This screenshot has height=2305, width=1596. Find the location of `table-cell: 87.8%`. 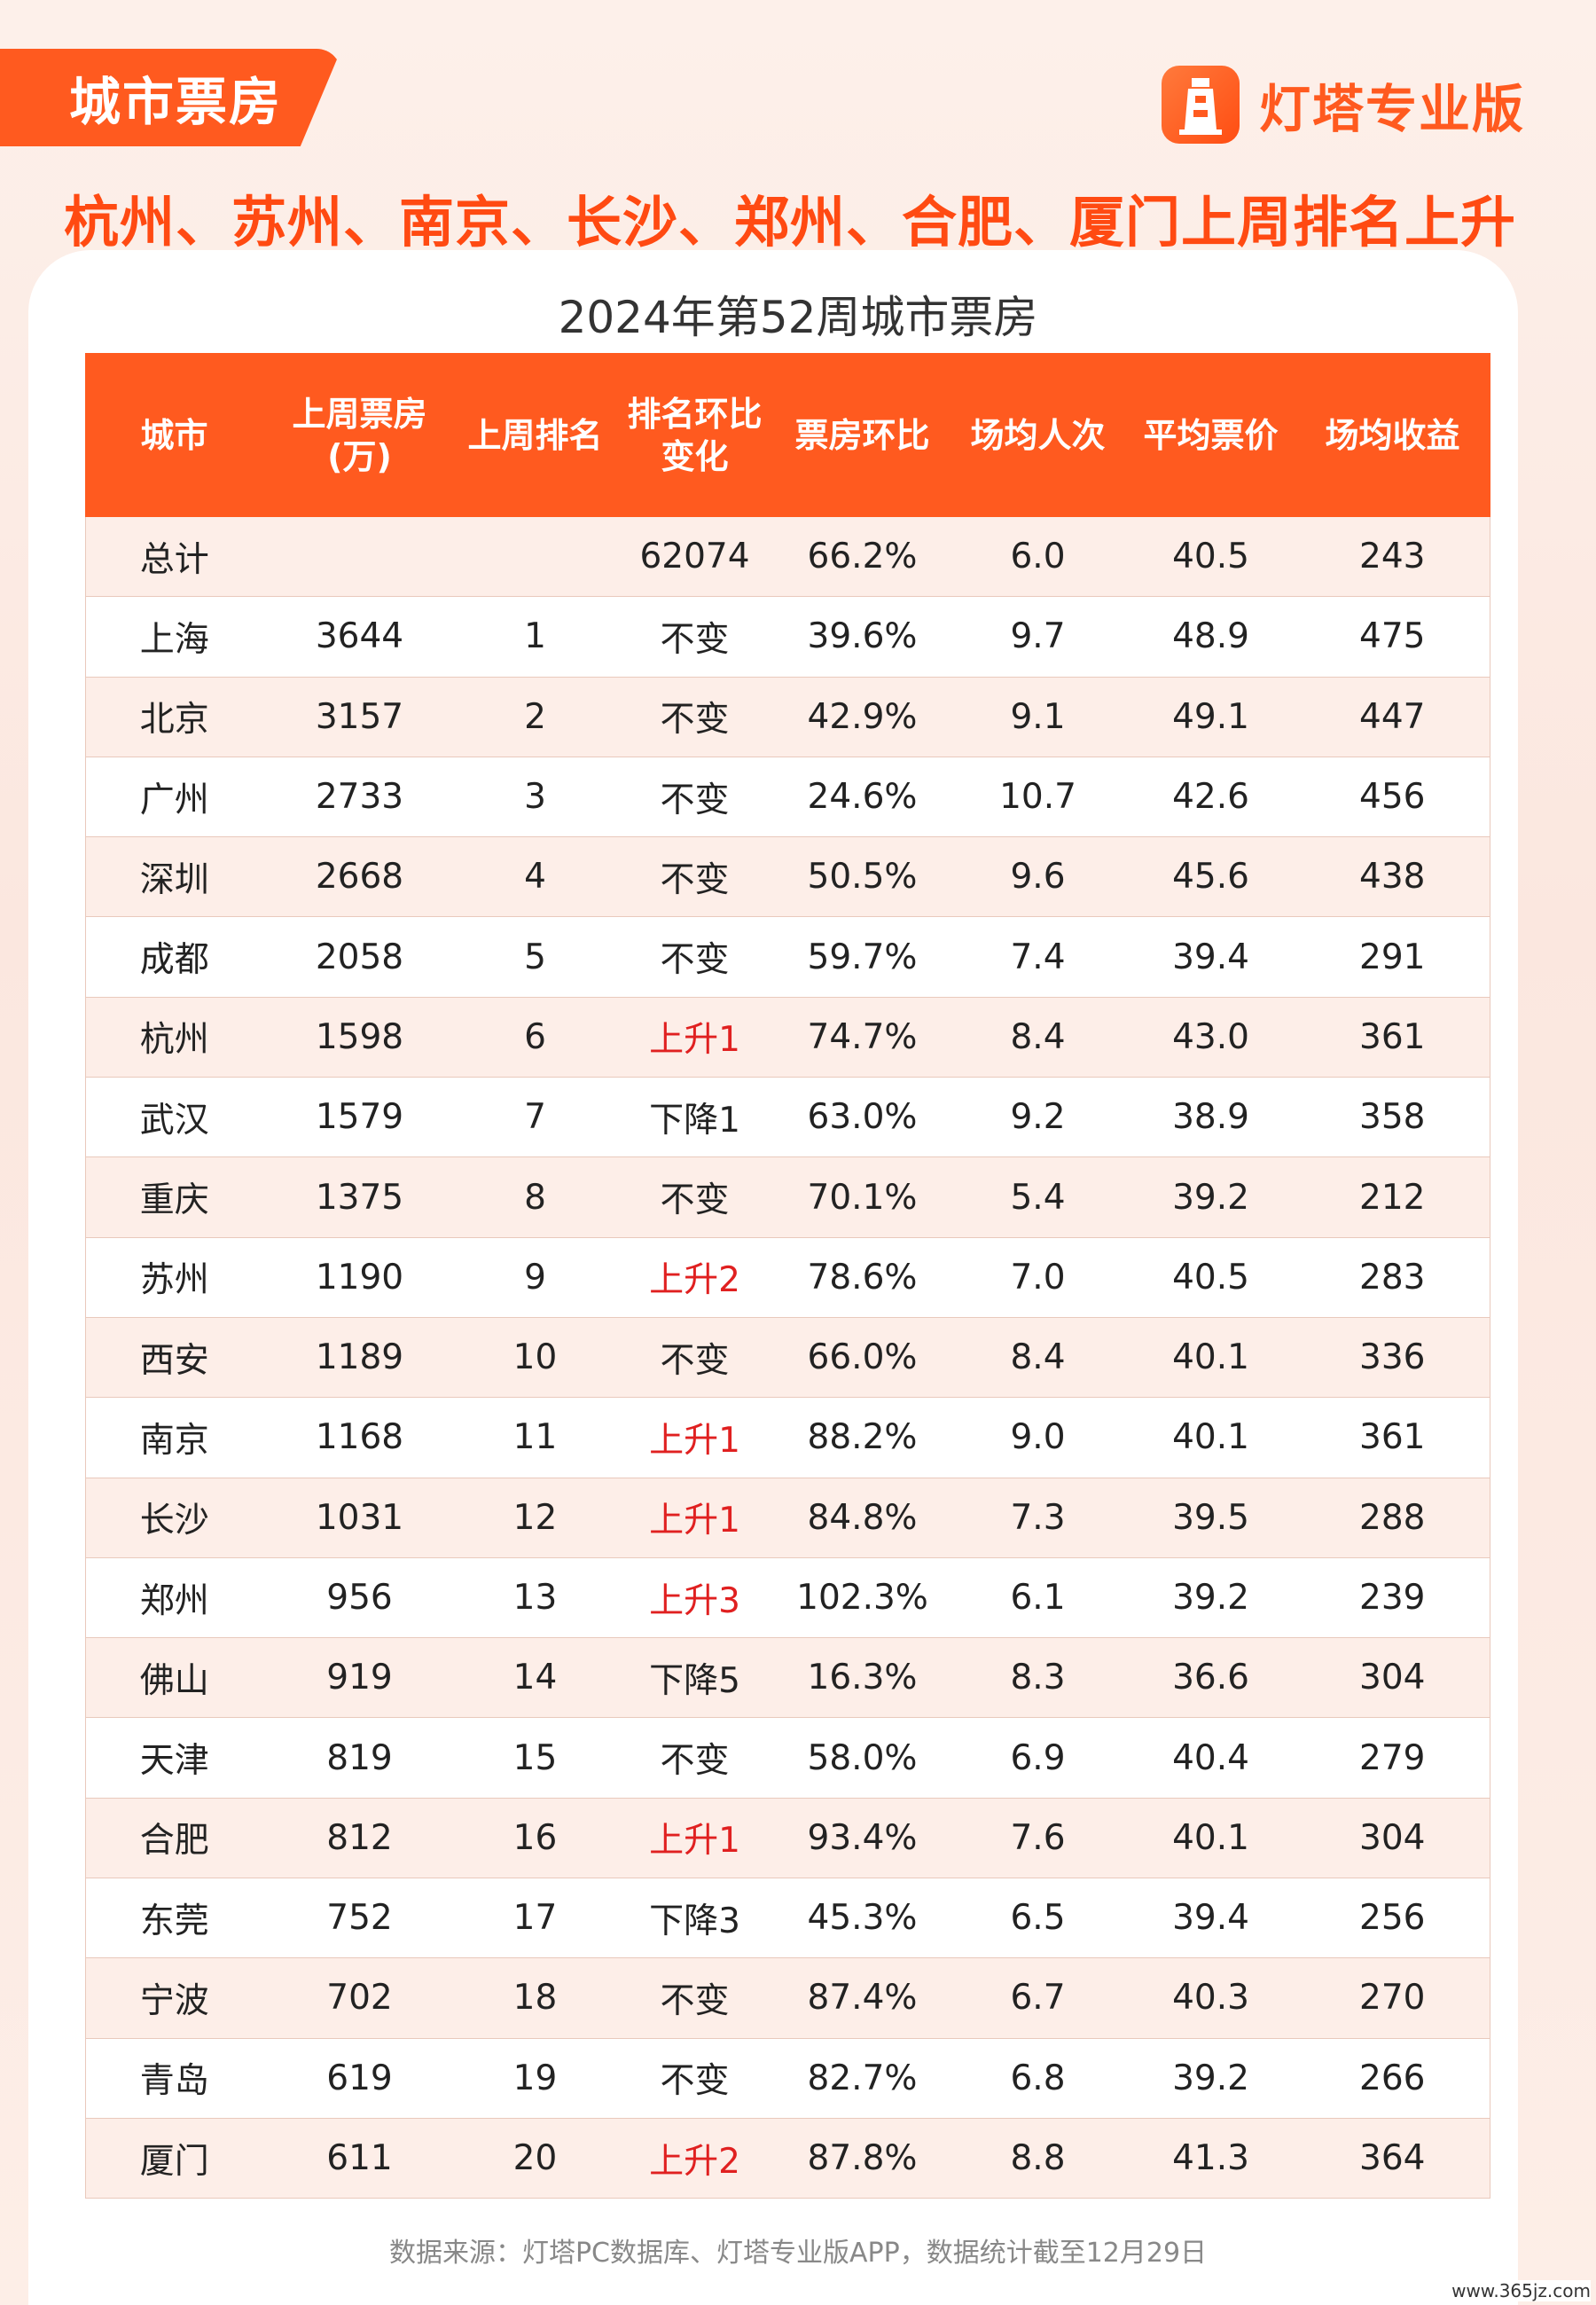

table-cell: 87.8% is located at coordinates (863, 2158).